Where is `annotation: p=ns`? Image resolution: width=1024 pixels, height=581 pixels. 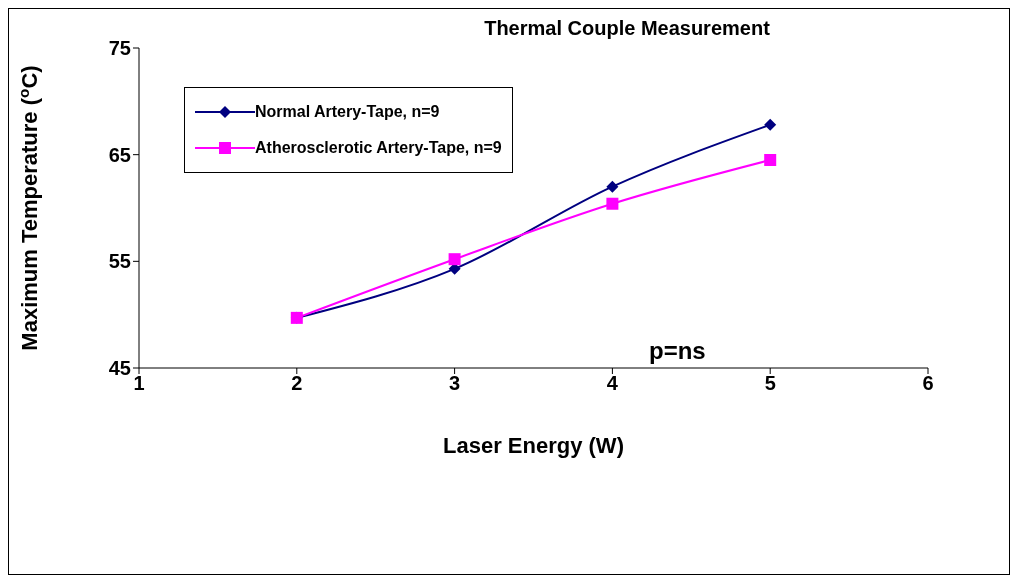
annotation: p=ns is located at coordinates (677, 351).